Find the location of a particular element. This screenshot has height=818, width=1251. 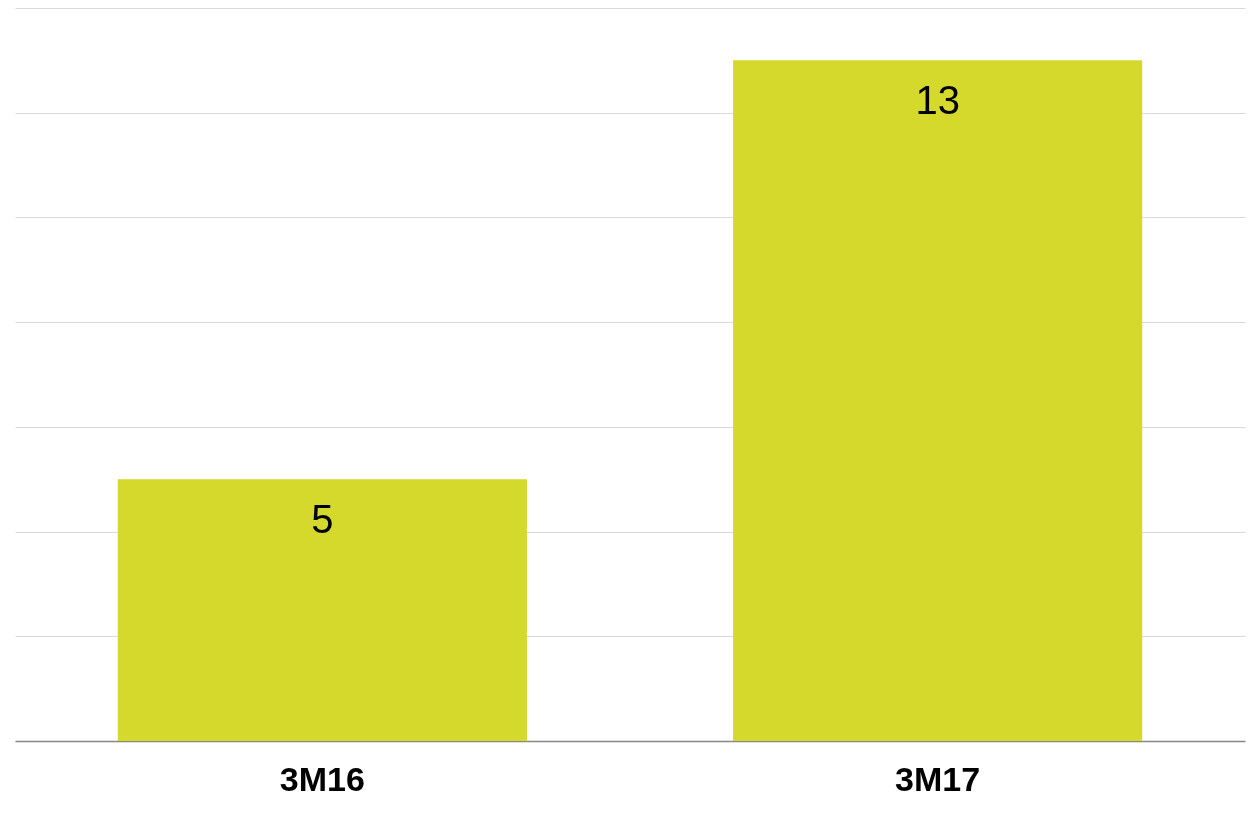

data-label: 5 is located at coordinates (322, 519).